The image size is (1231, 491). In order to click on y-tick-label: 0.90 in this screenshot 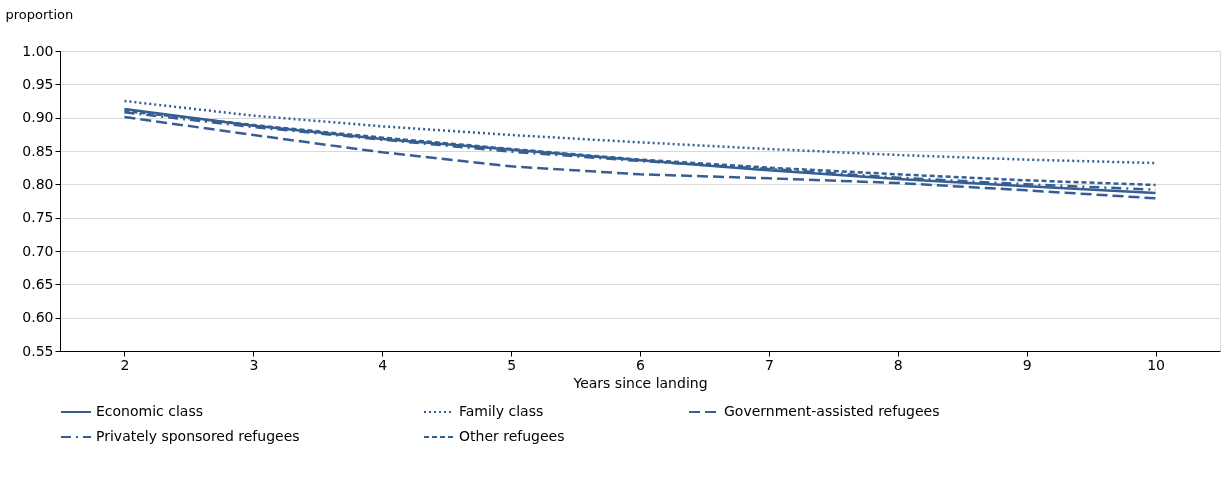, I will do `click(38, 117)`.